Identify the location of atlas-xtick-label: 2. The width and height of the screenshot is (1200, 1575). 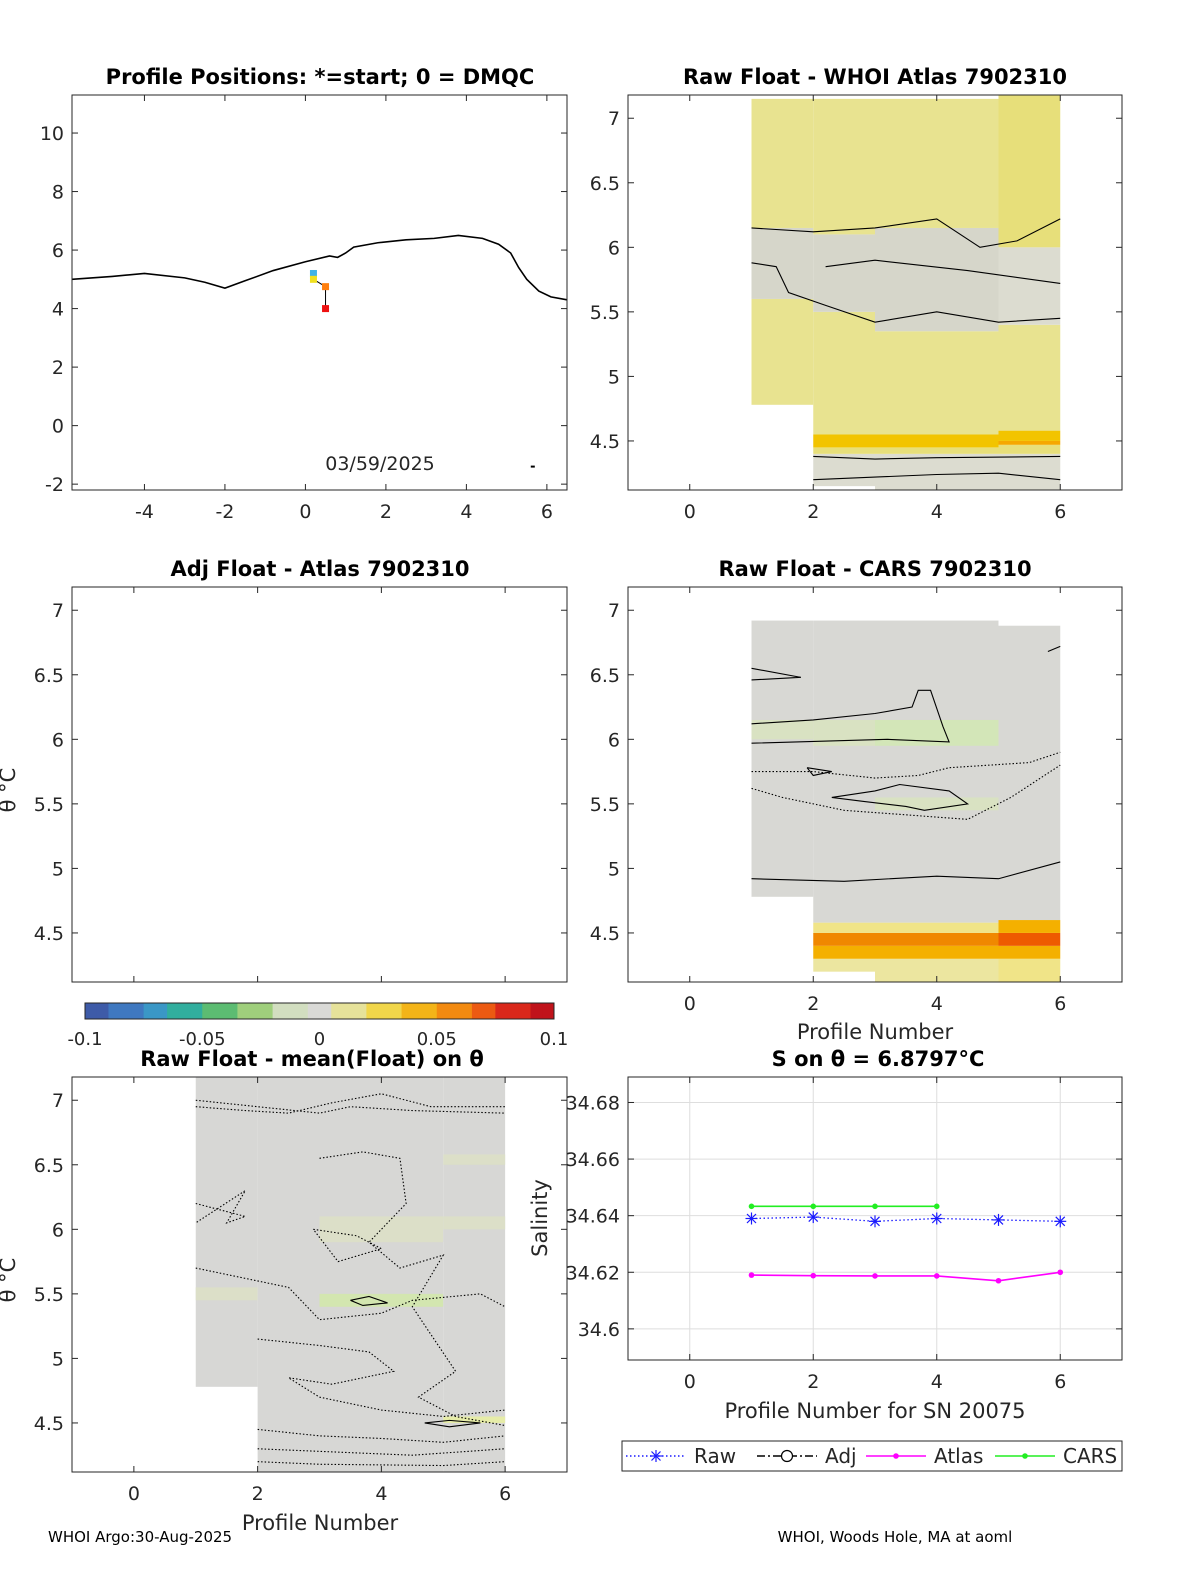
(813, 512).